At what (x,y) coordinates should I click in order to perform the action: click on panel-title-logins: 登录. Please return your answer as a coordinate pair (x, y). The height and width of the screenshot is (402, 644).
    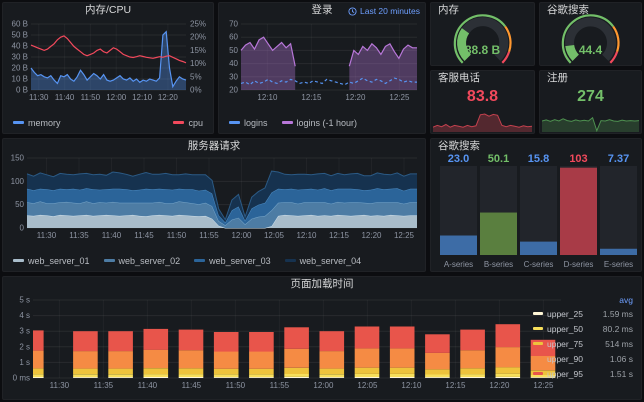
    Looking at the image, I should click on (322, 10).